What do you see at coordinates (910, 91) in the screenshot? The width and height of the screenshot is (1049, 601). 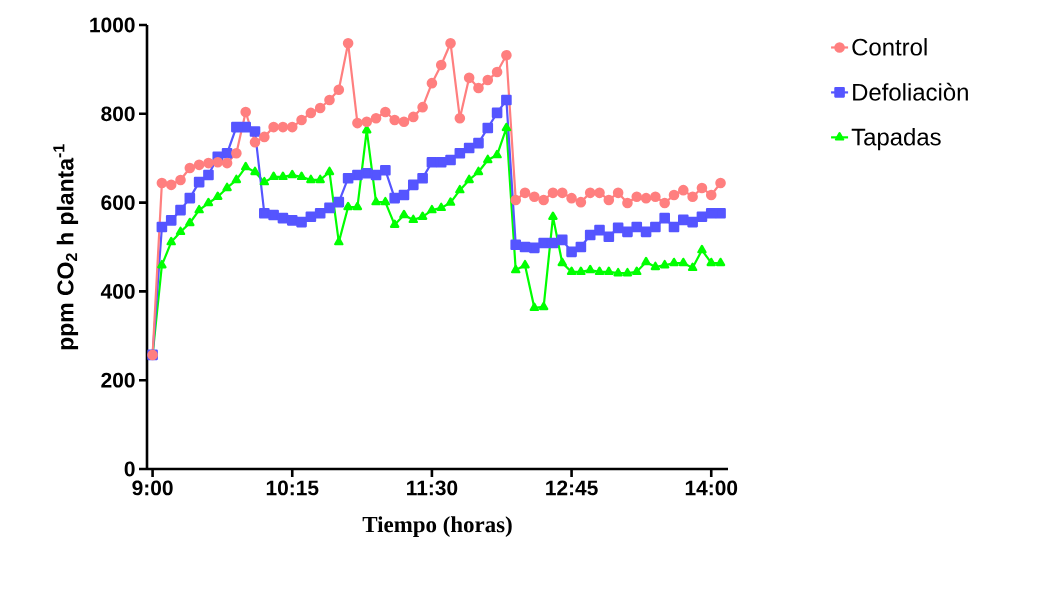 I see `legend-label: Defoliaciòn` at bounding box center [910, 91].